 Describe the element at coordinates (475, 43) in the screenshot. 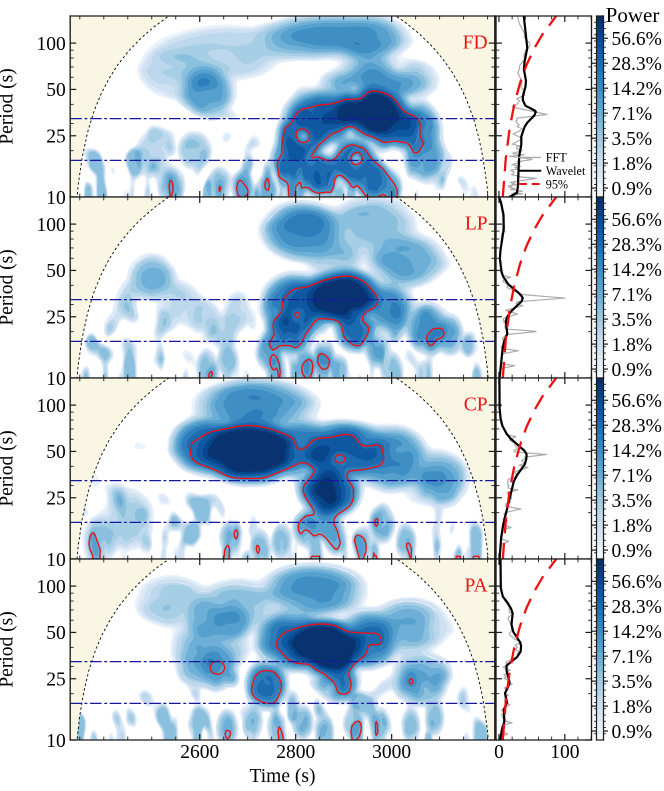

I see `svg-text: FD` at that location.